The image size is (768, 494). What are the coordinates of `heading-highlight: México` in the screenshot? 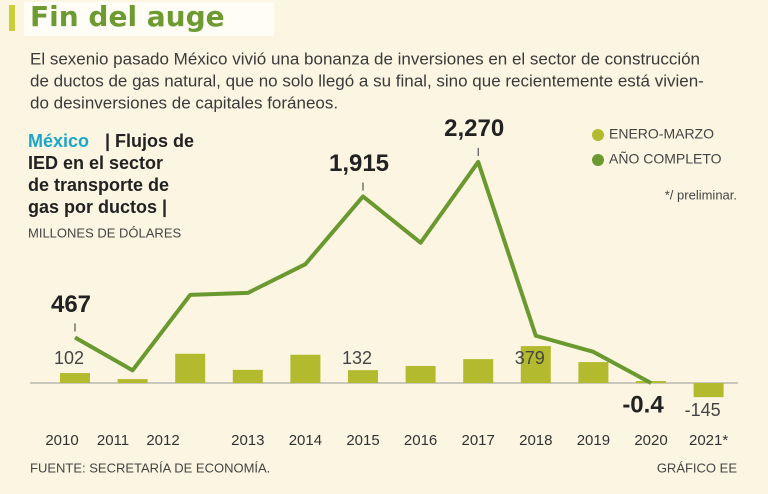 It's located at (58, 141).